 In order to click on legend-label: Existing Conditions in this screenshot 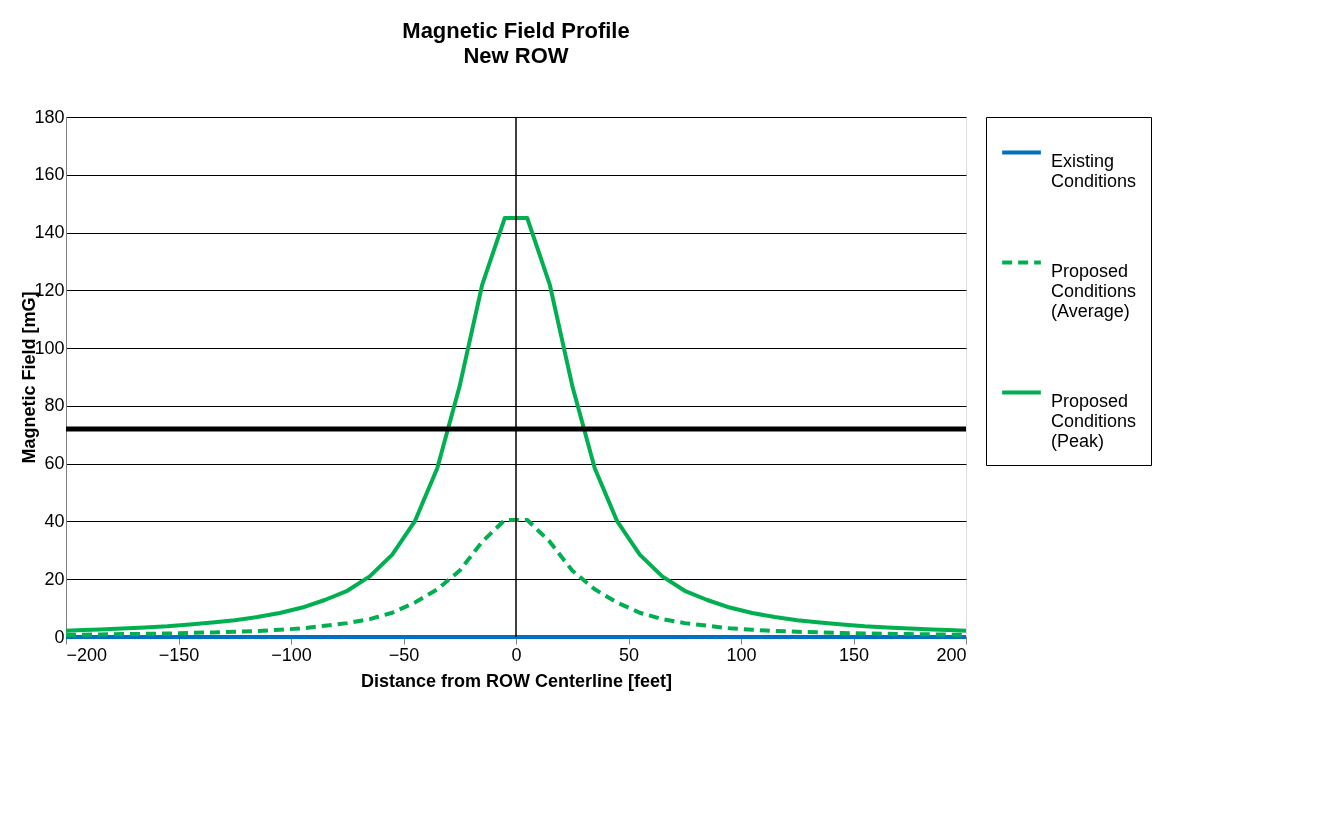, I will do `click(1094, 170)`.